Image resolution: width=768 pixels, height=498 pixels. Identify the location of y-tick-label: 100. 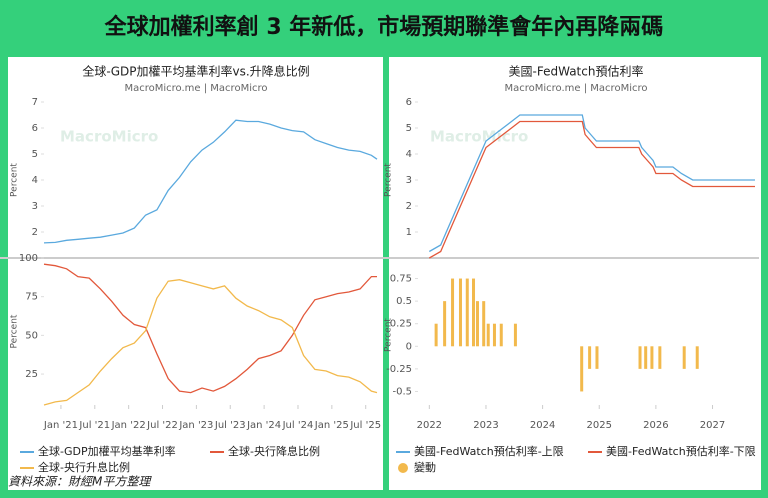
(28, 258).